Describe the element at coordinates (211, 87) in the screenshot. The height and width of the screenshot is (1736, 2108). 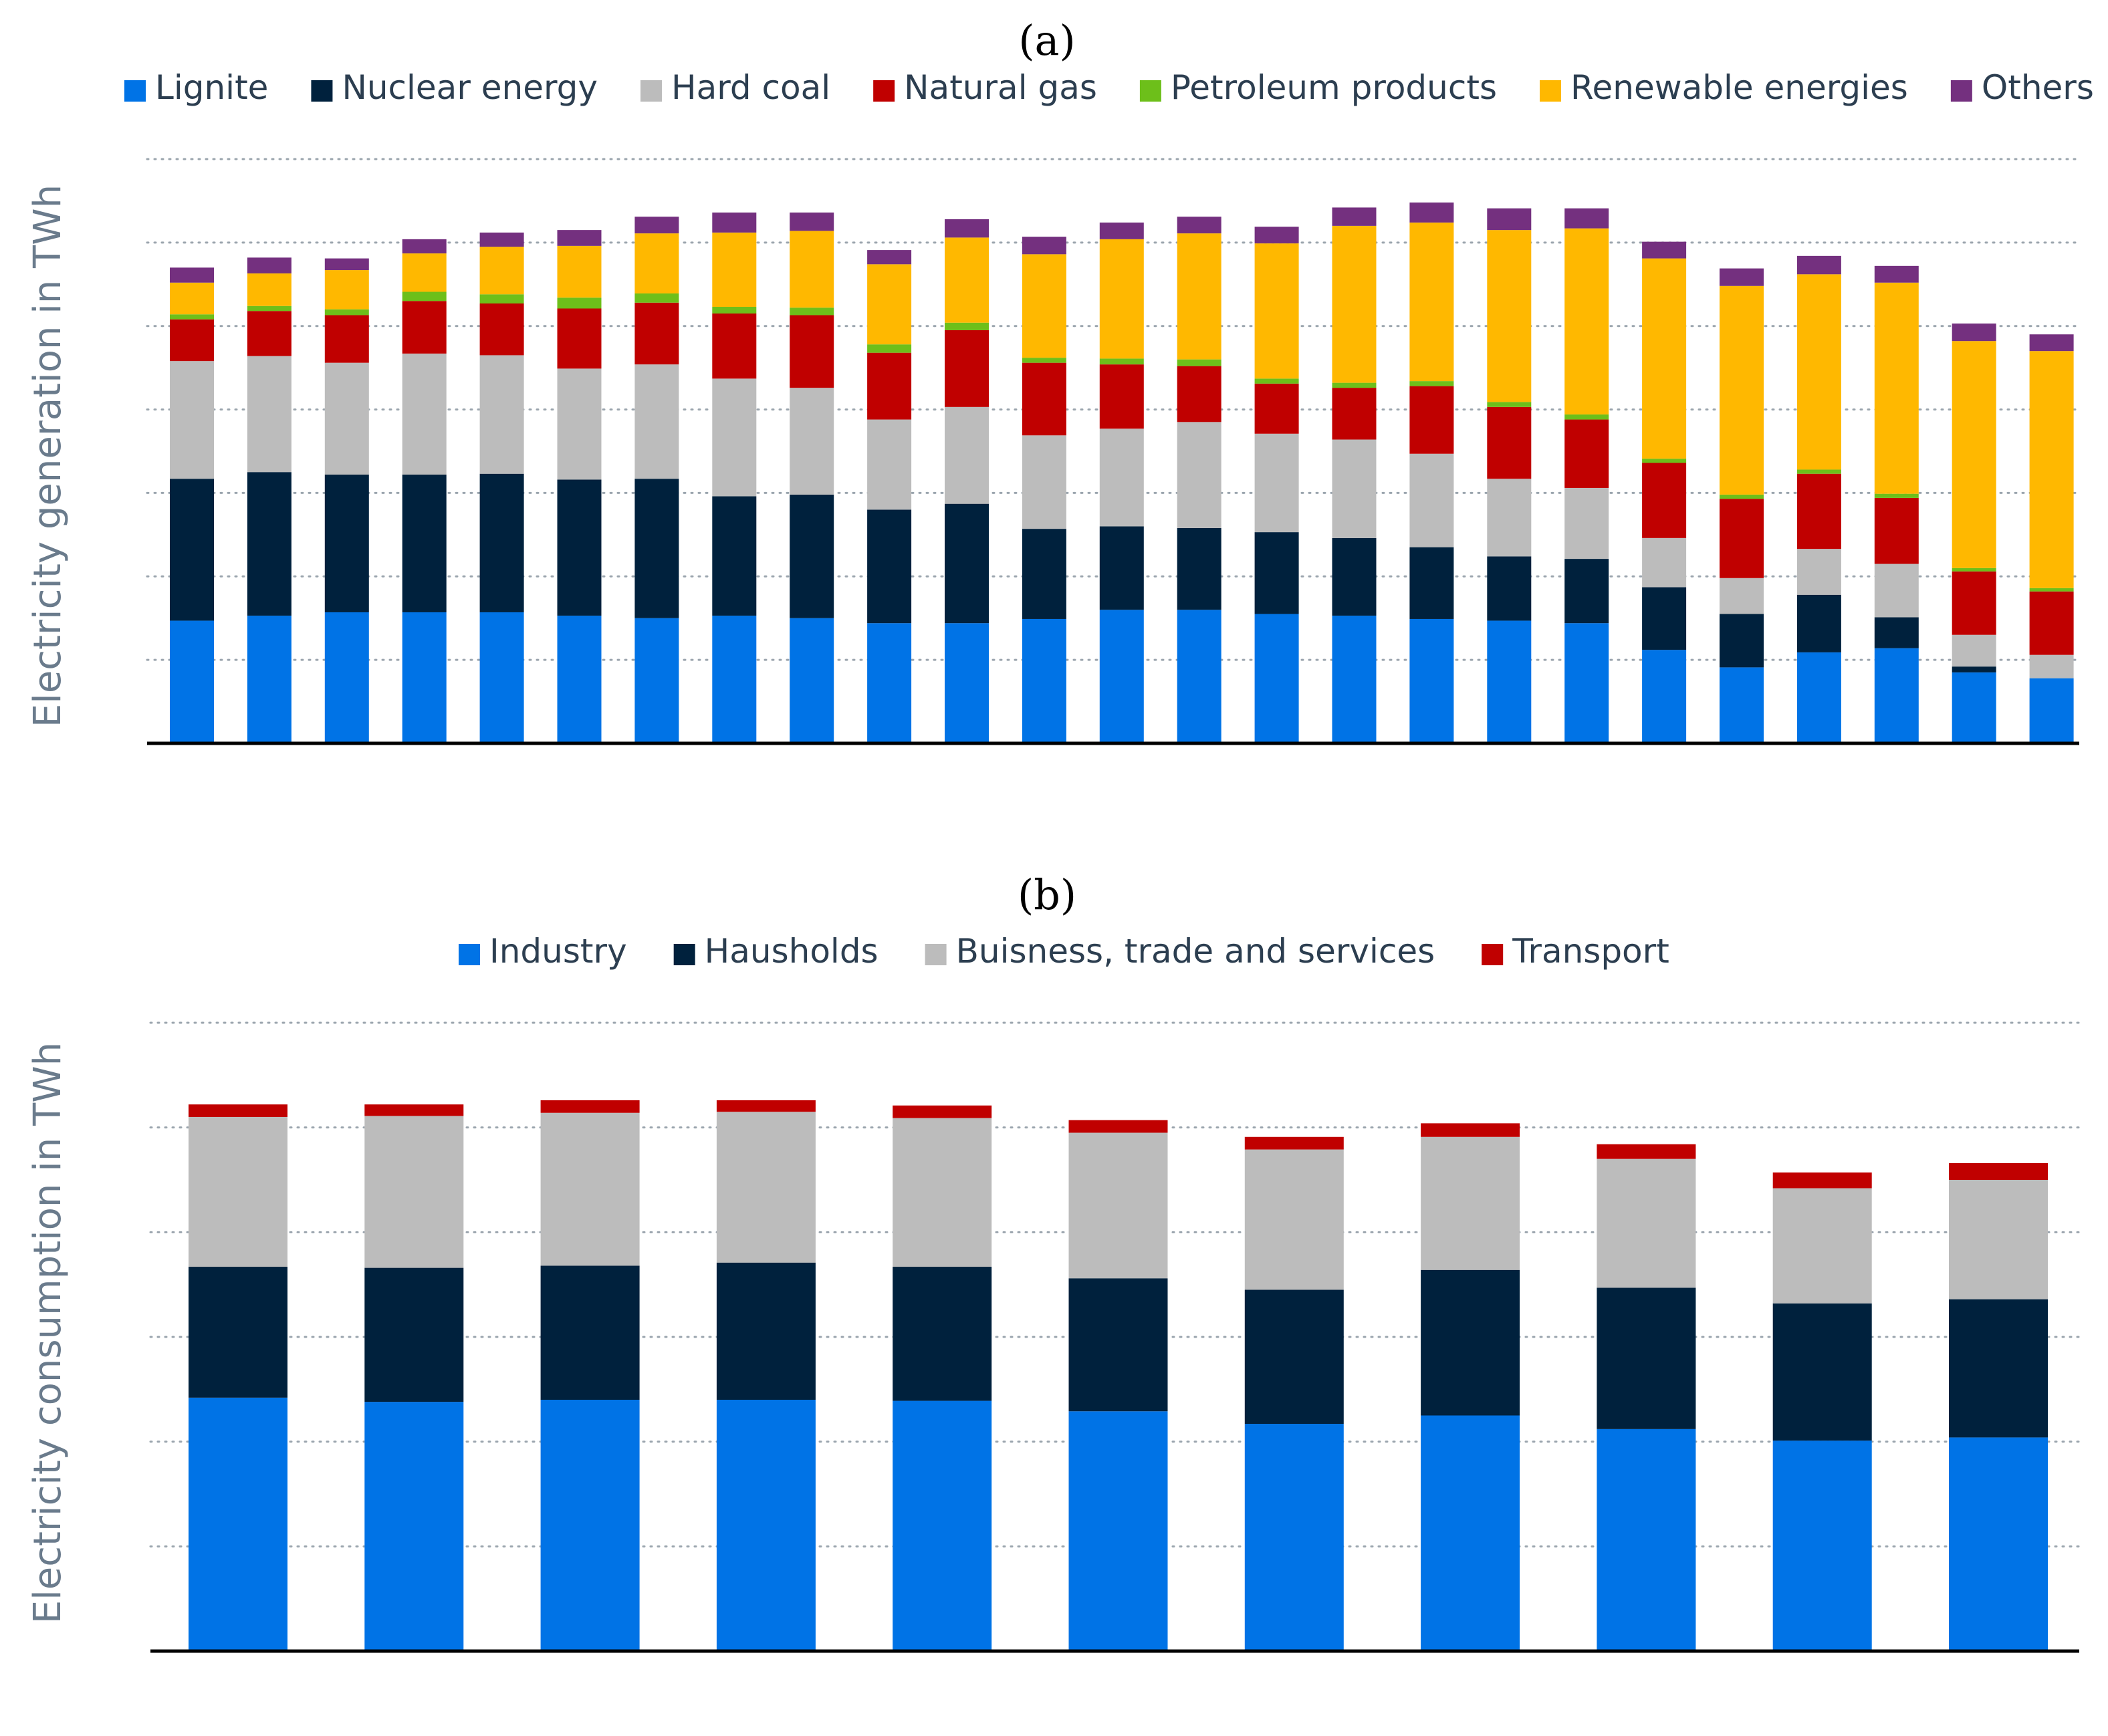
I see `legend-label: Lignite` at that location.